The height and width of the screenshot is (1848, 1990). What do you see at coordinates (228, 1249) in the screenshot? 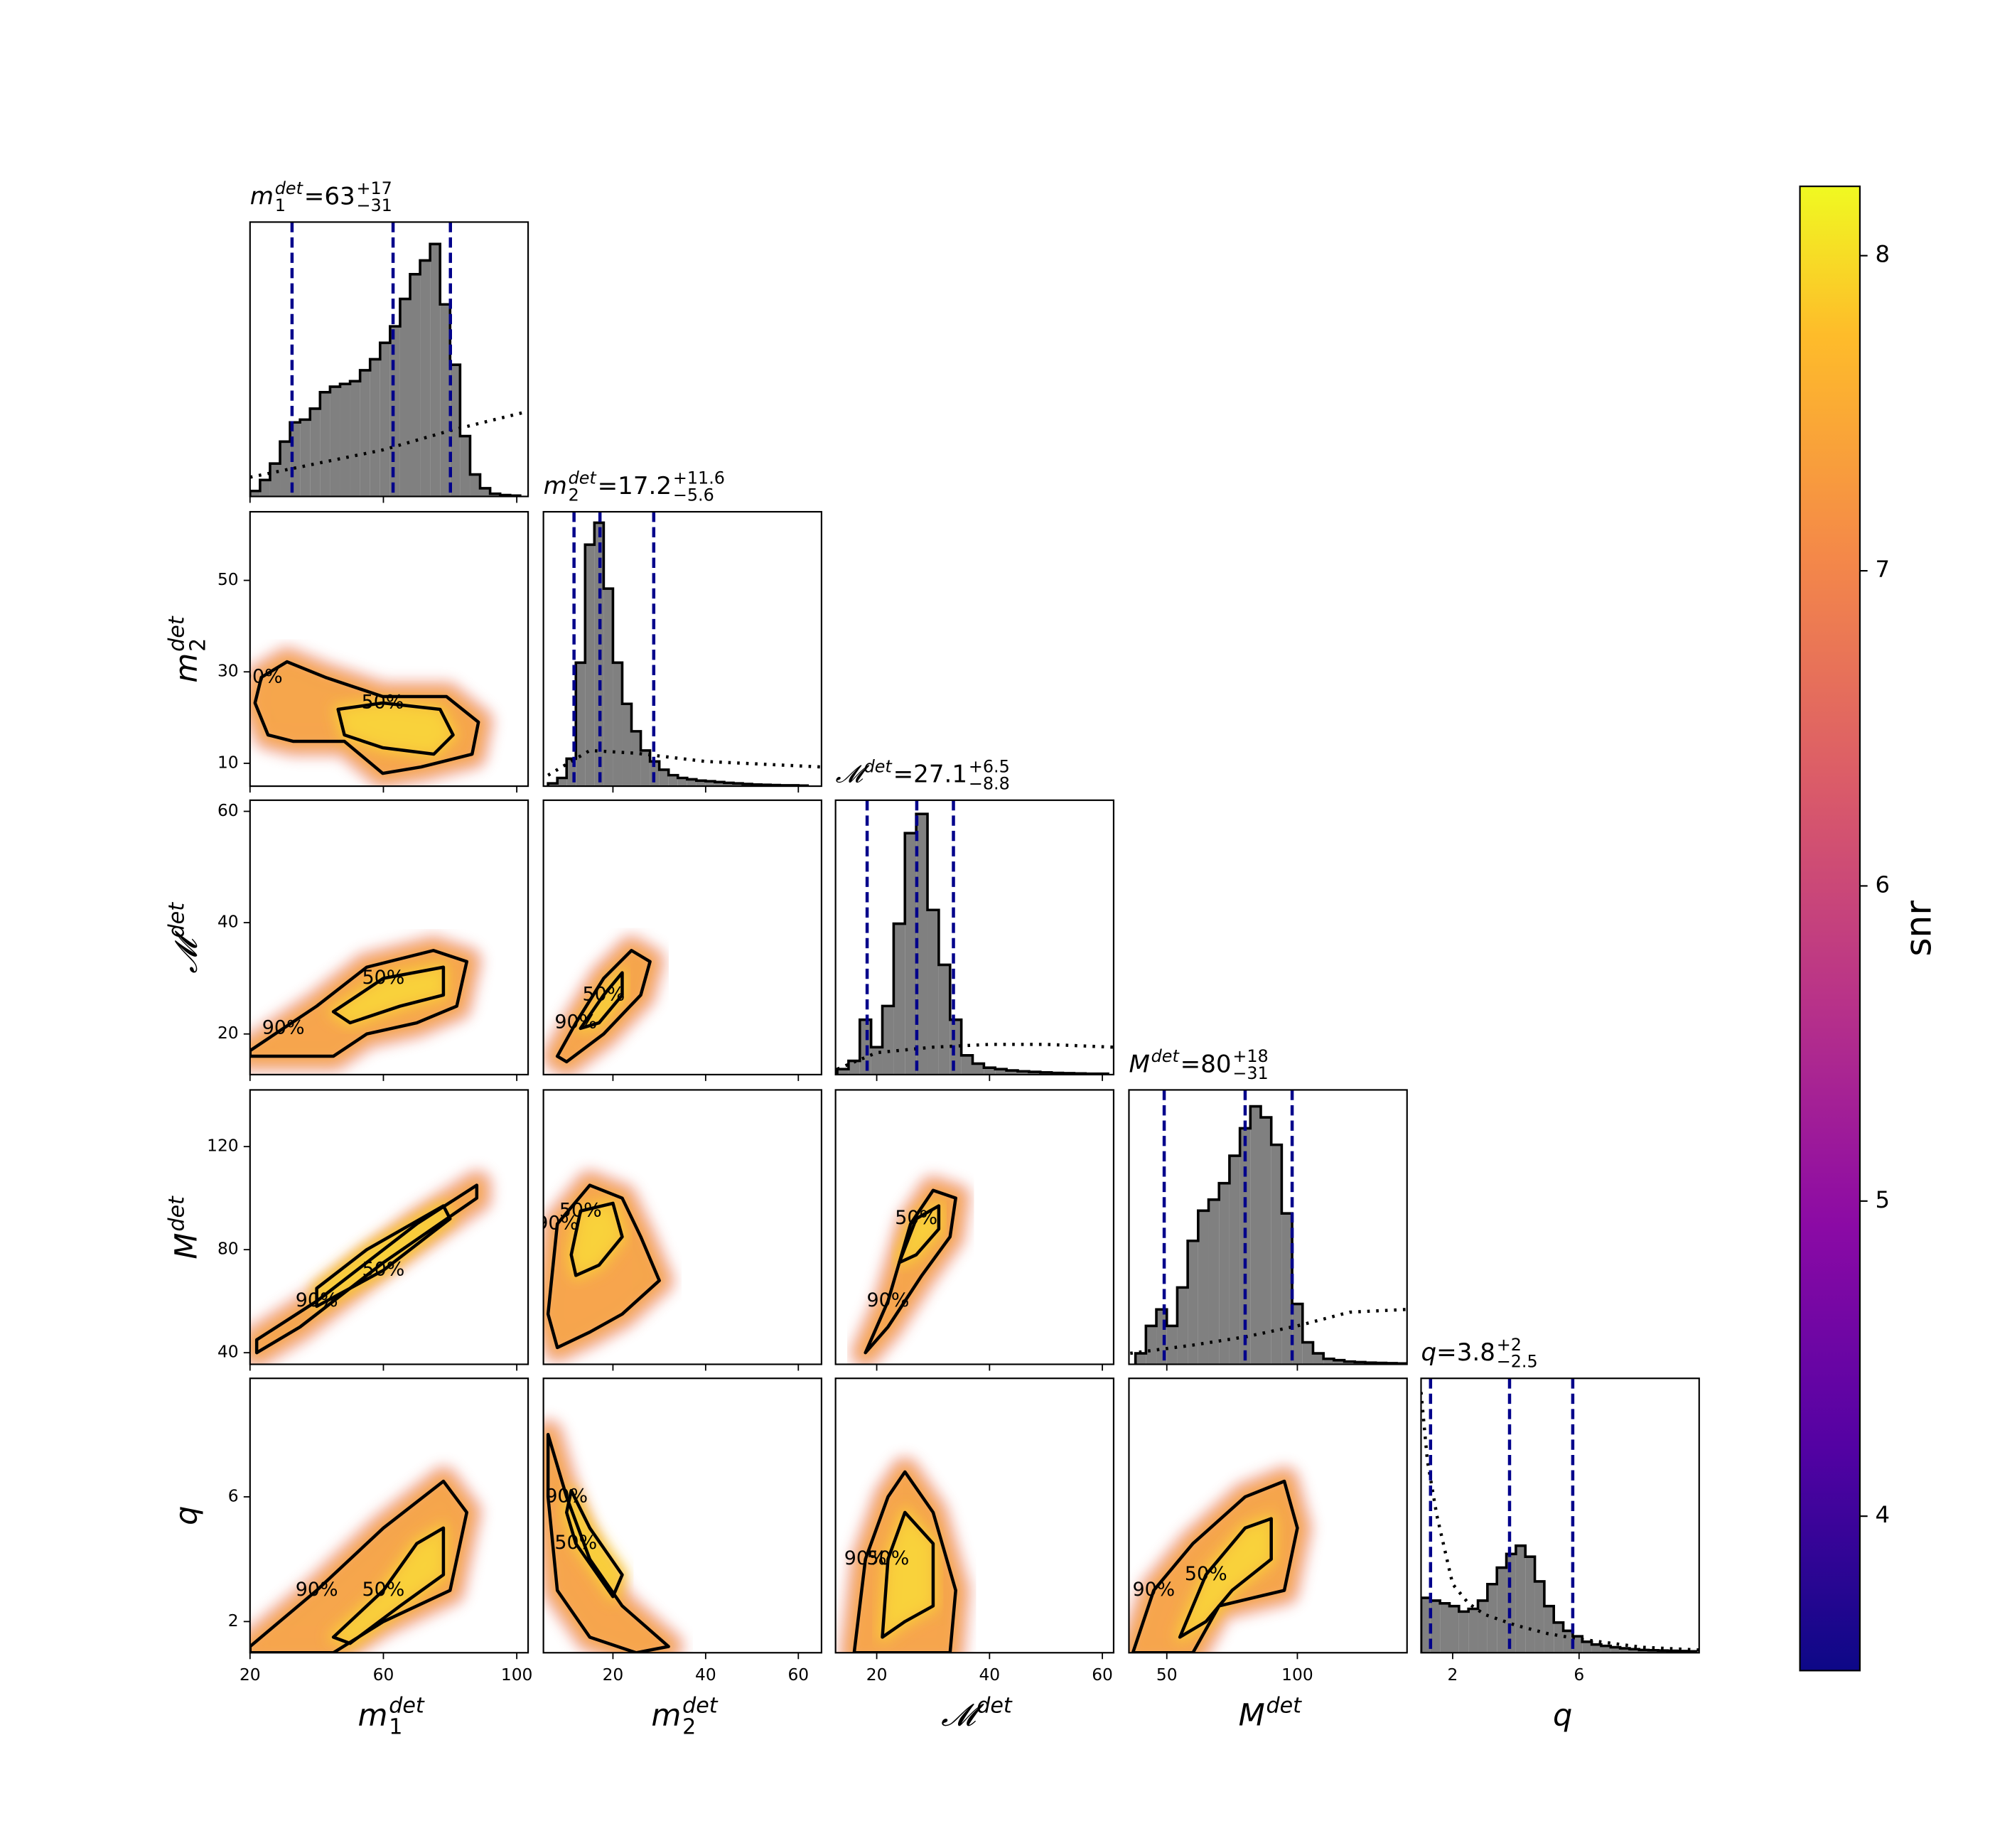
I see `y-tick-label: 80` at bounding box center [228, 1249].